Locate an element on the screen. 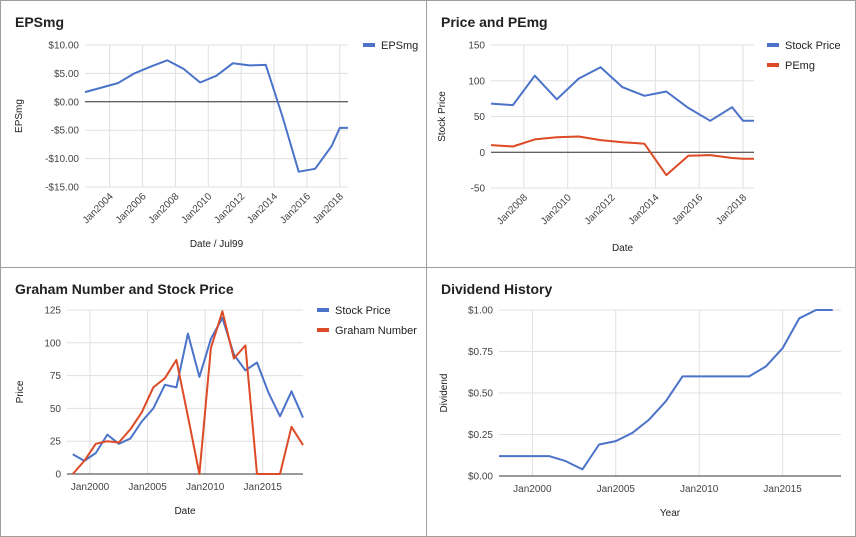 This screenshot has width=856, height=537. x-tick-label: Jan2006 is located at coordinates (131, 208).